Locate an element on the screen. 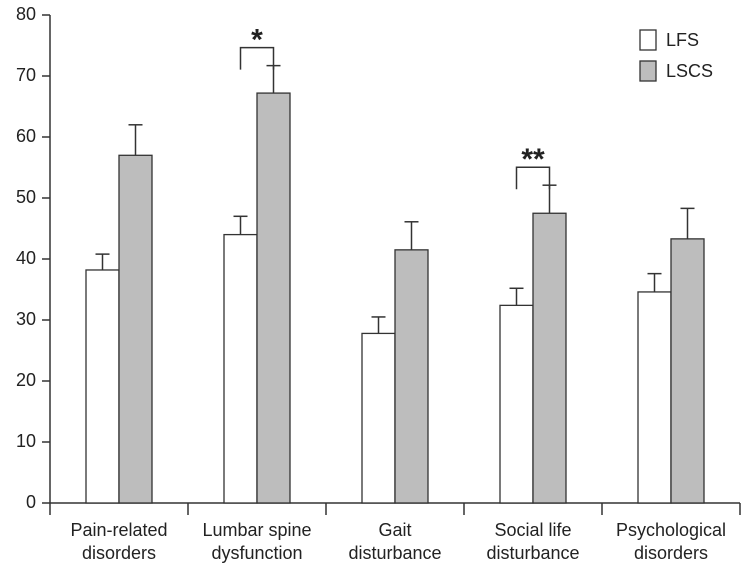 The height and width of the screenshot is (569, 748). y-tick-label: 70 is located at coordinates (26, 75).